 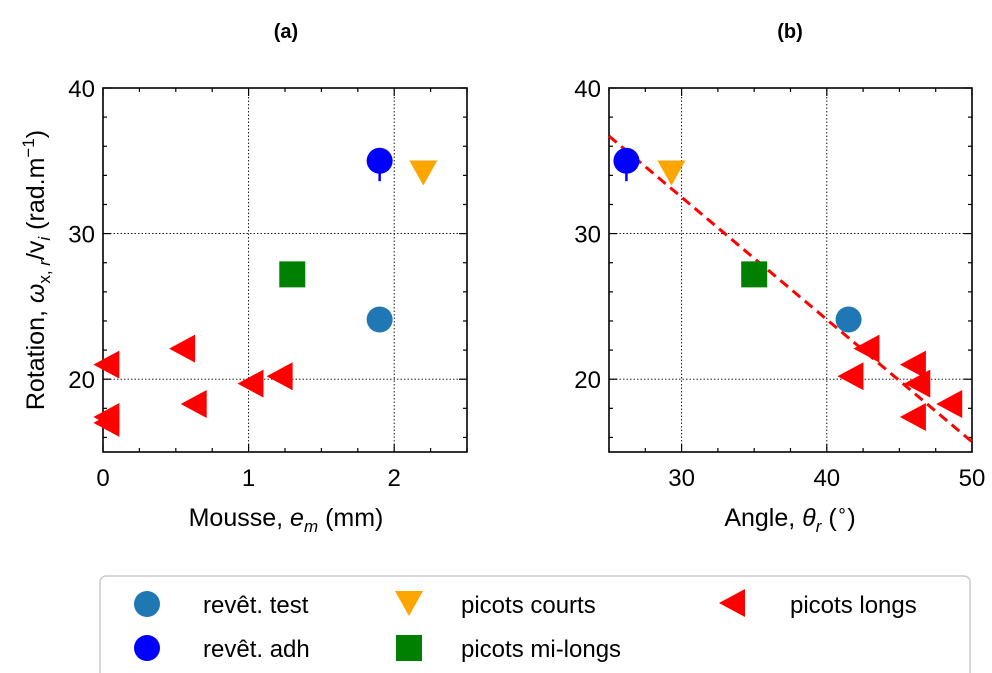 What do you see at coordinates (826, 478) in the screenshot?
I see `x-tick-label: 40` at bounding box center [826, 478].